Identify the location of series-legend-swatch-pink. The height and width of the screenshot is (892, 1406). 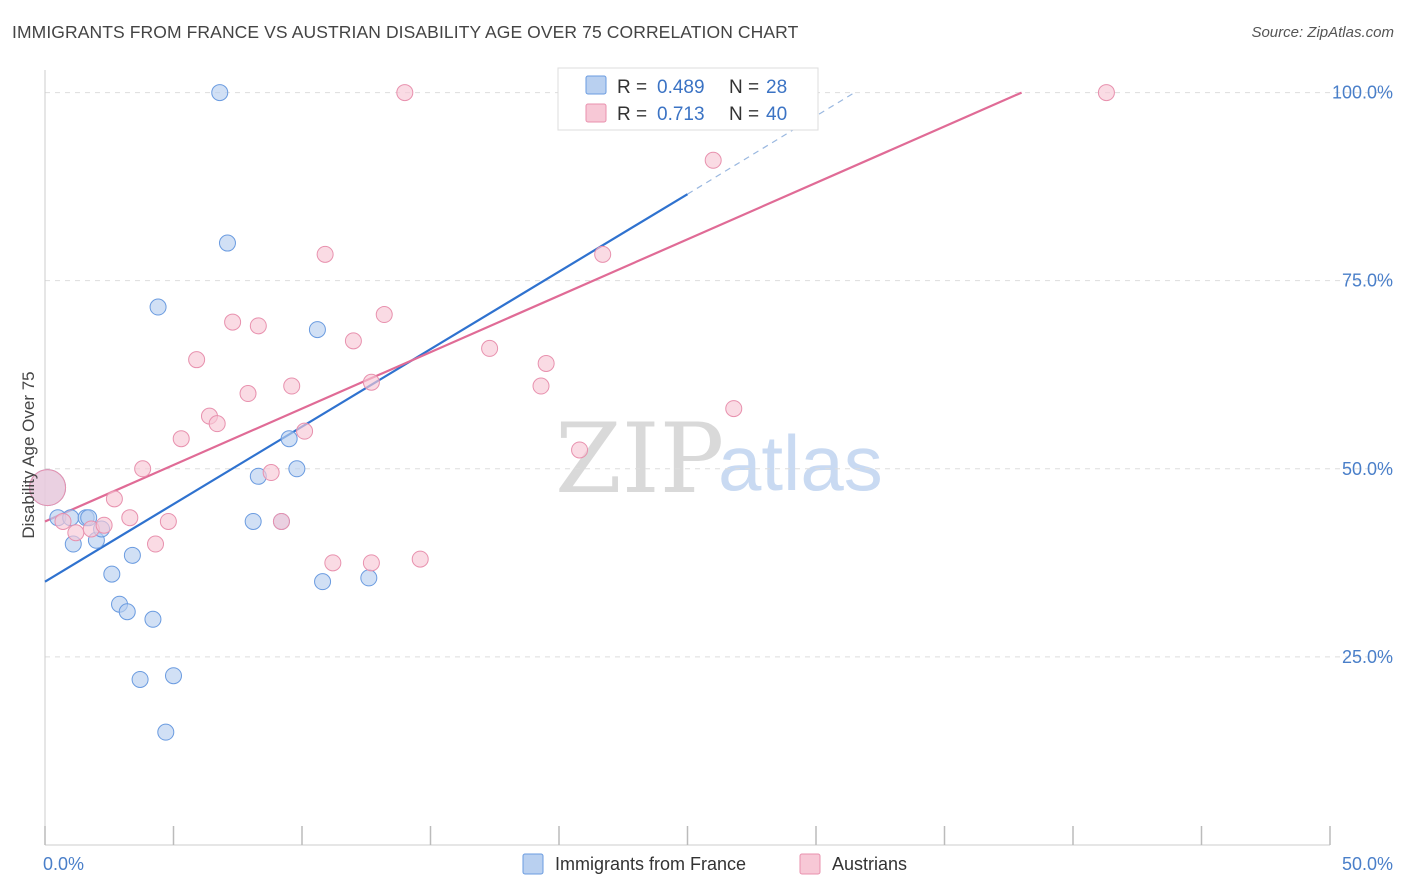
(810, 864).